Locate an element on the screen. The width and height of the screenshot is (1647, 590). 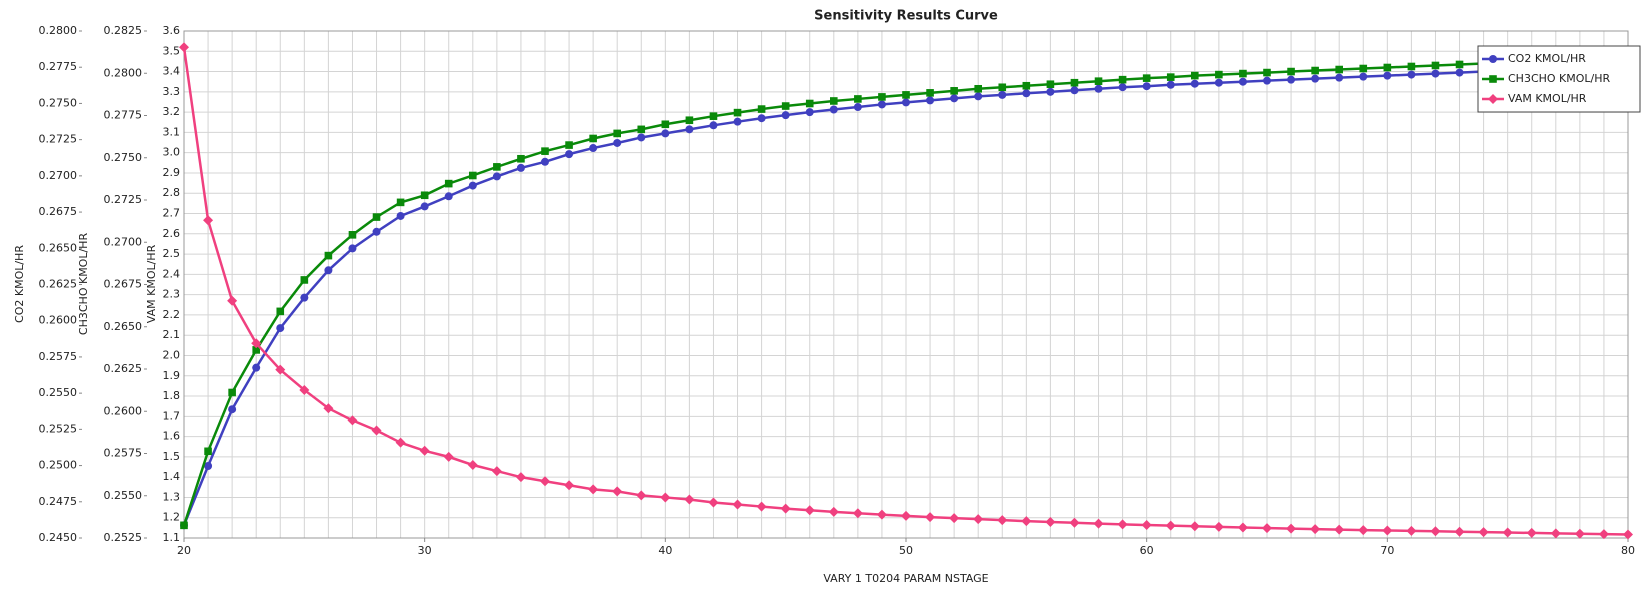
y3-tick-label: 1.9 is located at coordinates (172, 375).